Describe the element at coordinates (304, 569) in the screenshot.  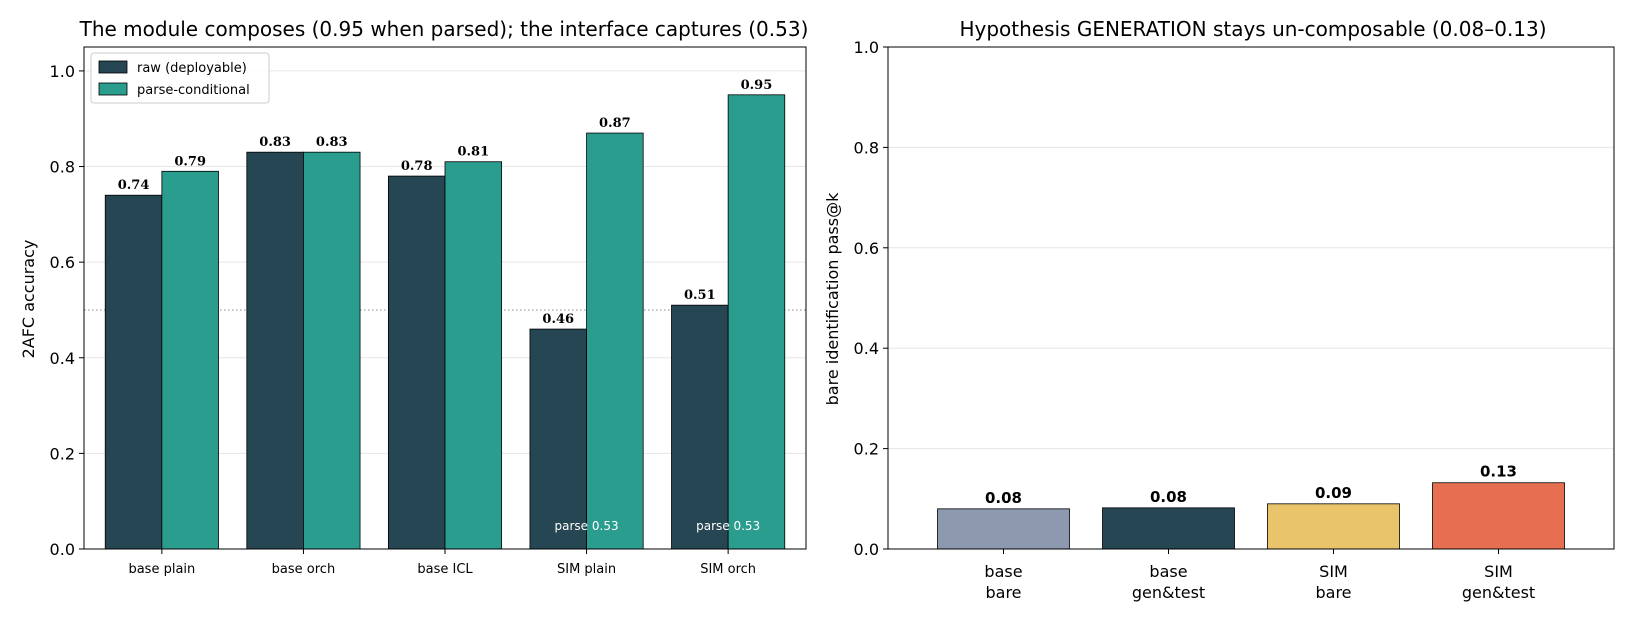
I see `left-x-tick-label: base orch` at that location.